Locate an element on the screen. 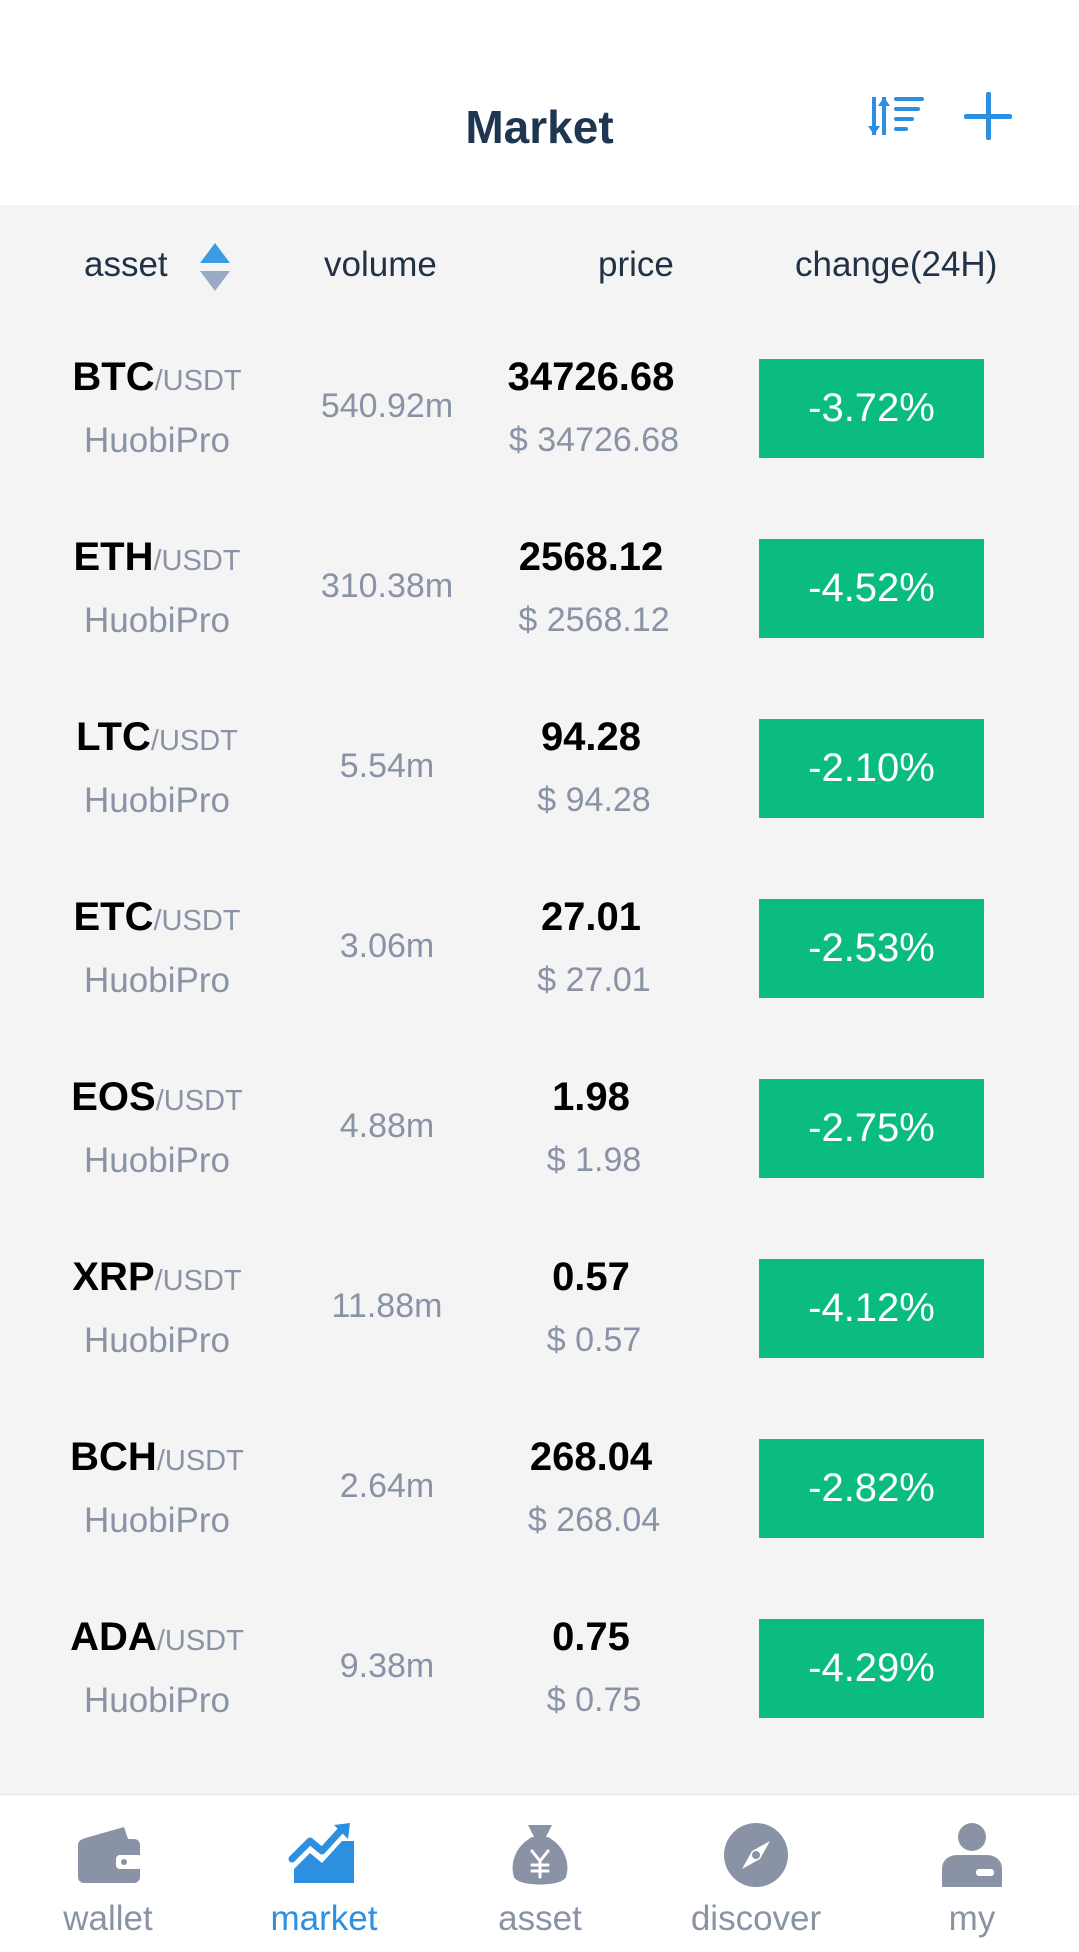 This screenshot has height=1952, width=1079. volume-value: 9.38m is located at coordinates (387, 1666).